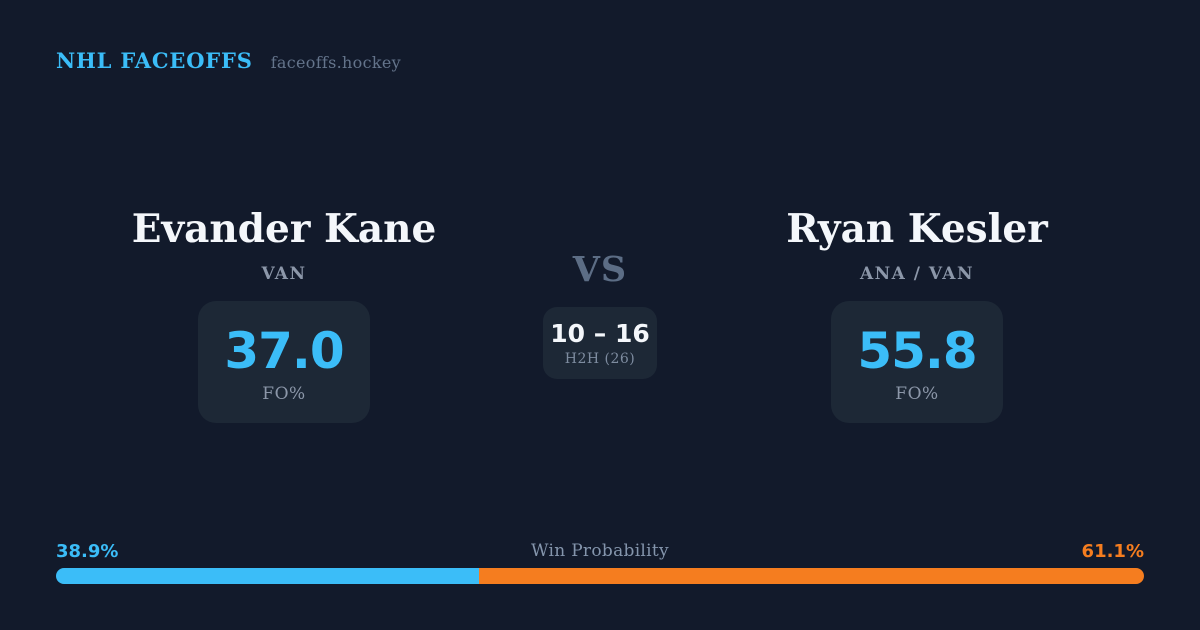  What do you see at coordinates (87, 551) in the screenshot?
I see `win-probability-left-pct: 38.9%` at bounding box center [87, 551].